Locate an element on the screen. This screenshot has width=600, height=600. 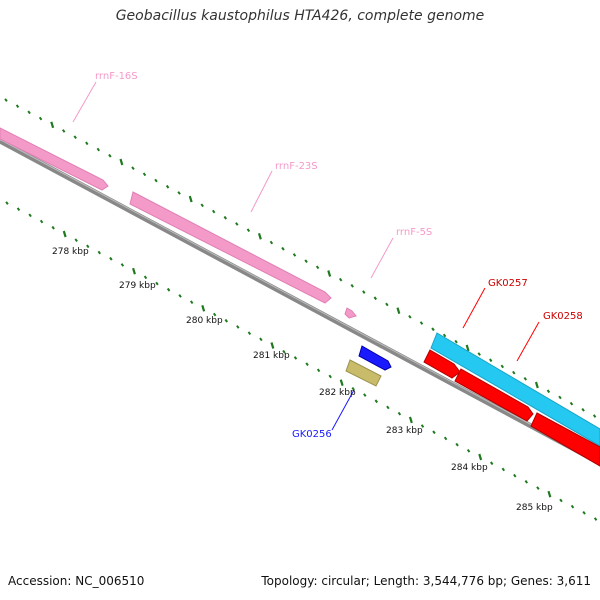
ruler-label-285: 285 kbp is located at coordinates (534, 508).